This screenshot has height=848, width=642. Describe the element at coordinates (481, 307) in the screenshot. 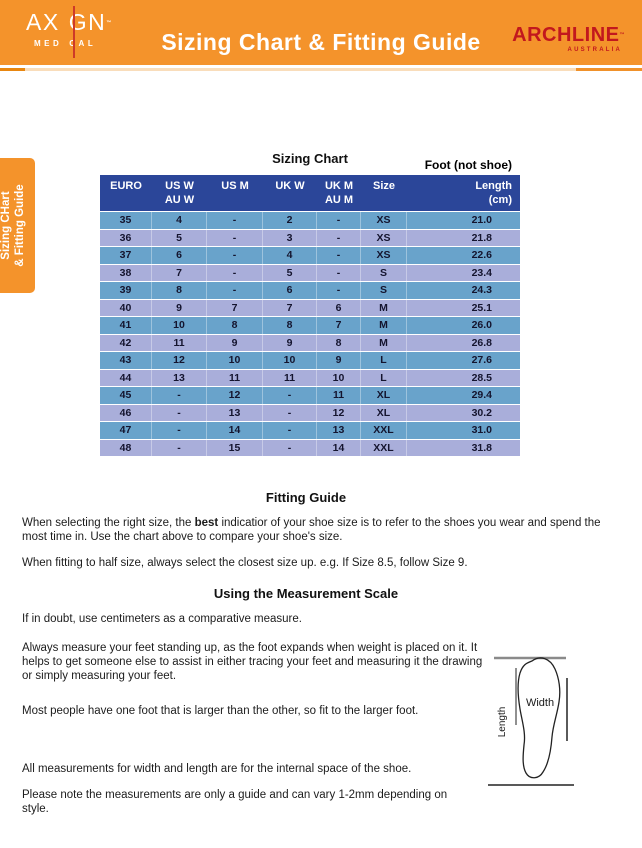

I see `table-cell: 25.1` at that location.